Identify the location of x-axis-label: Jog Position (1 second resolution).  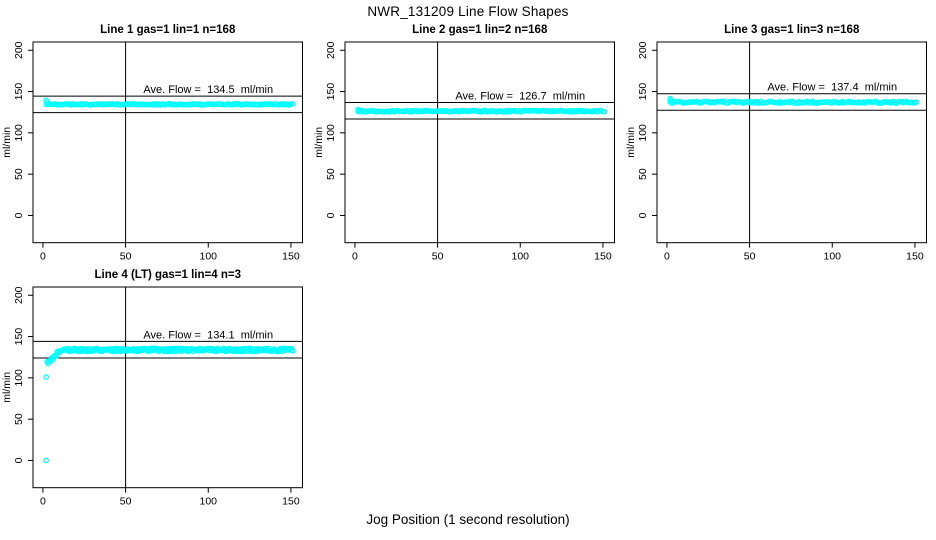
(468, 519).